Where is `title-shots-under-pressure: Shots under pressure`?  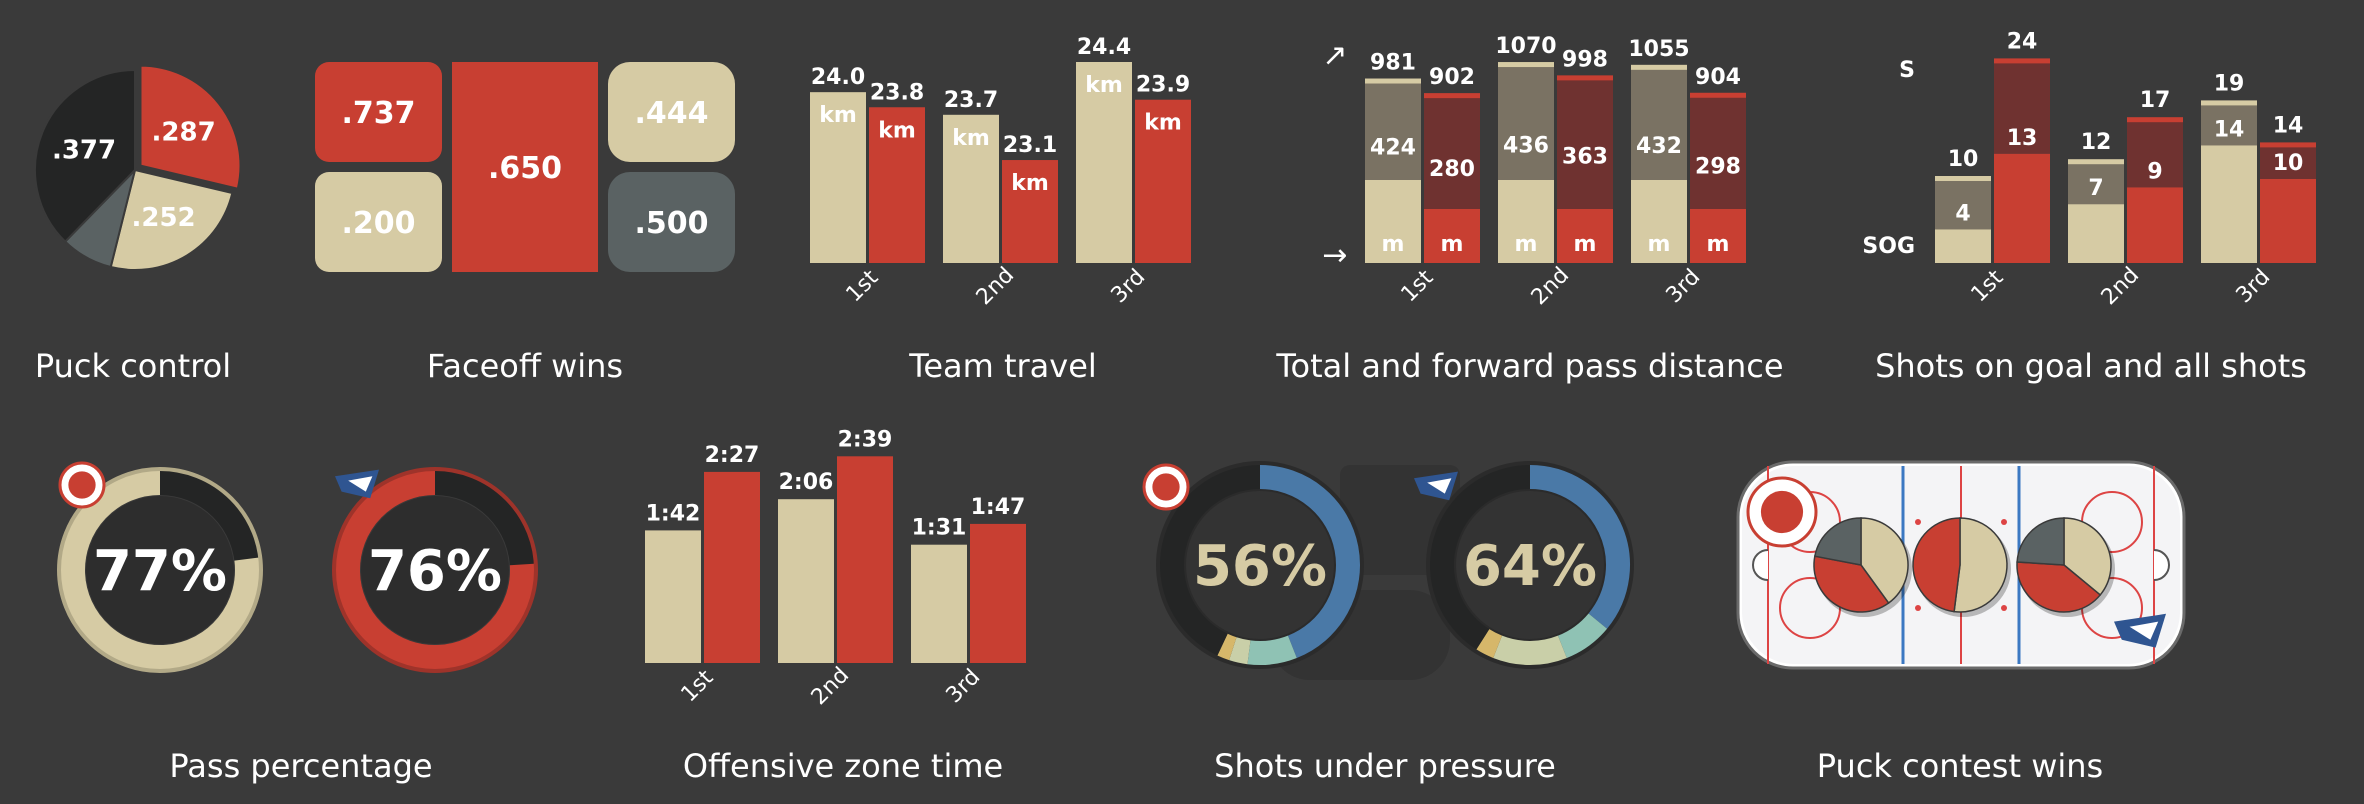 title-shots-under-pressure: Shots under pressure is located at coordinates (1385, 766).